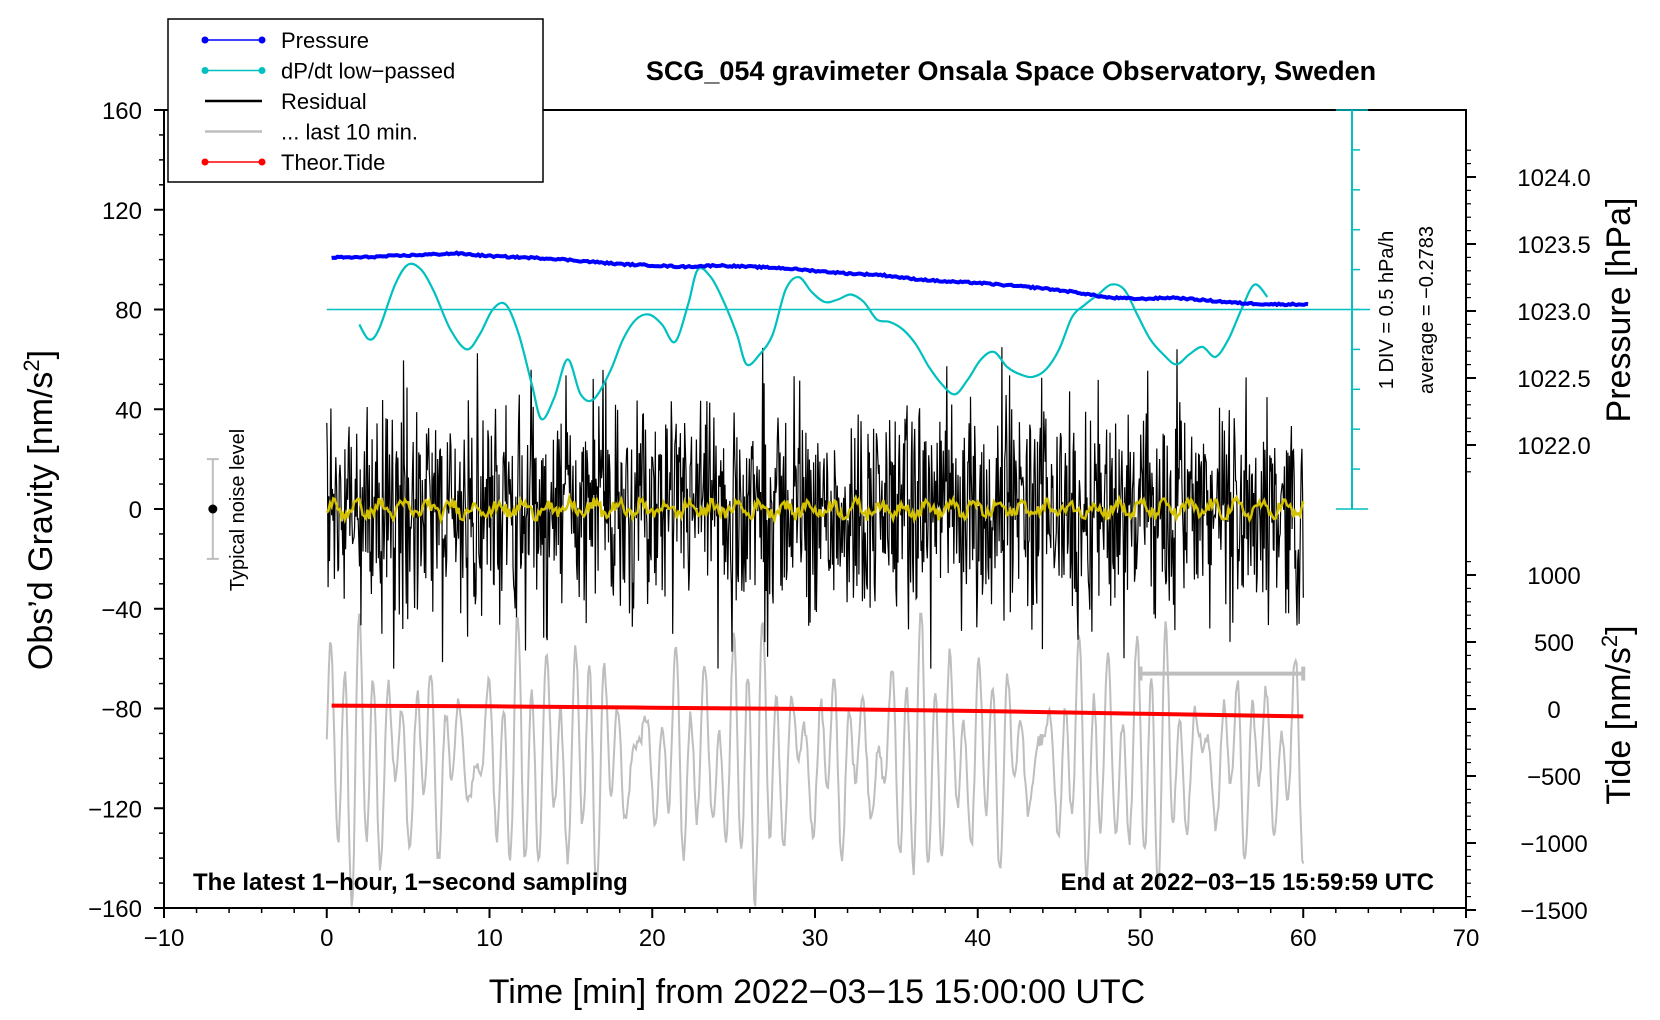 This screenshot has width=1660, height=1020. I want to click on y-tick-label: −120, so click(115, 809).